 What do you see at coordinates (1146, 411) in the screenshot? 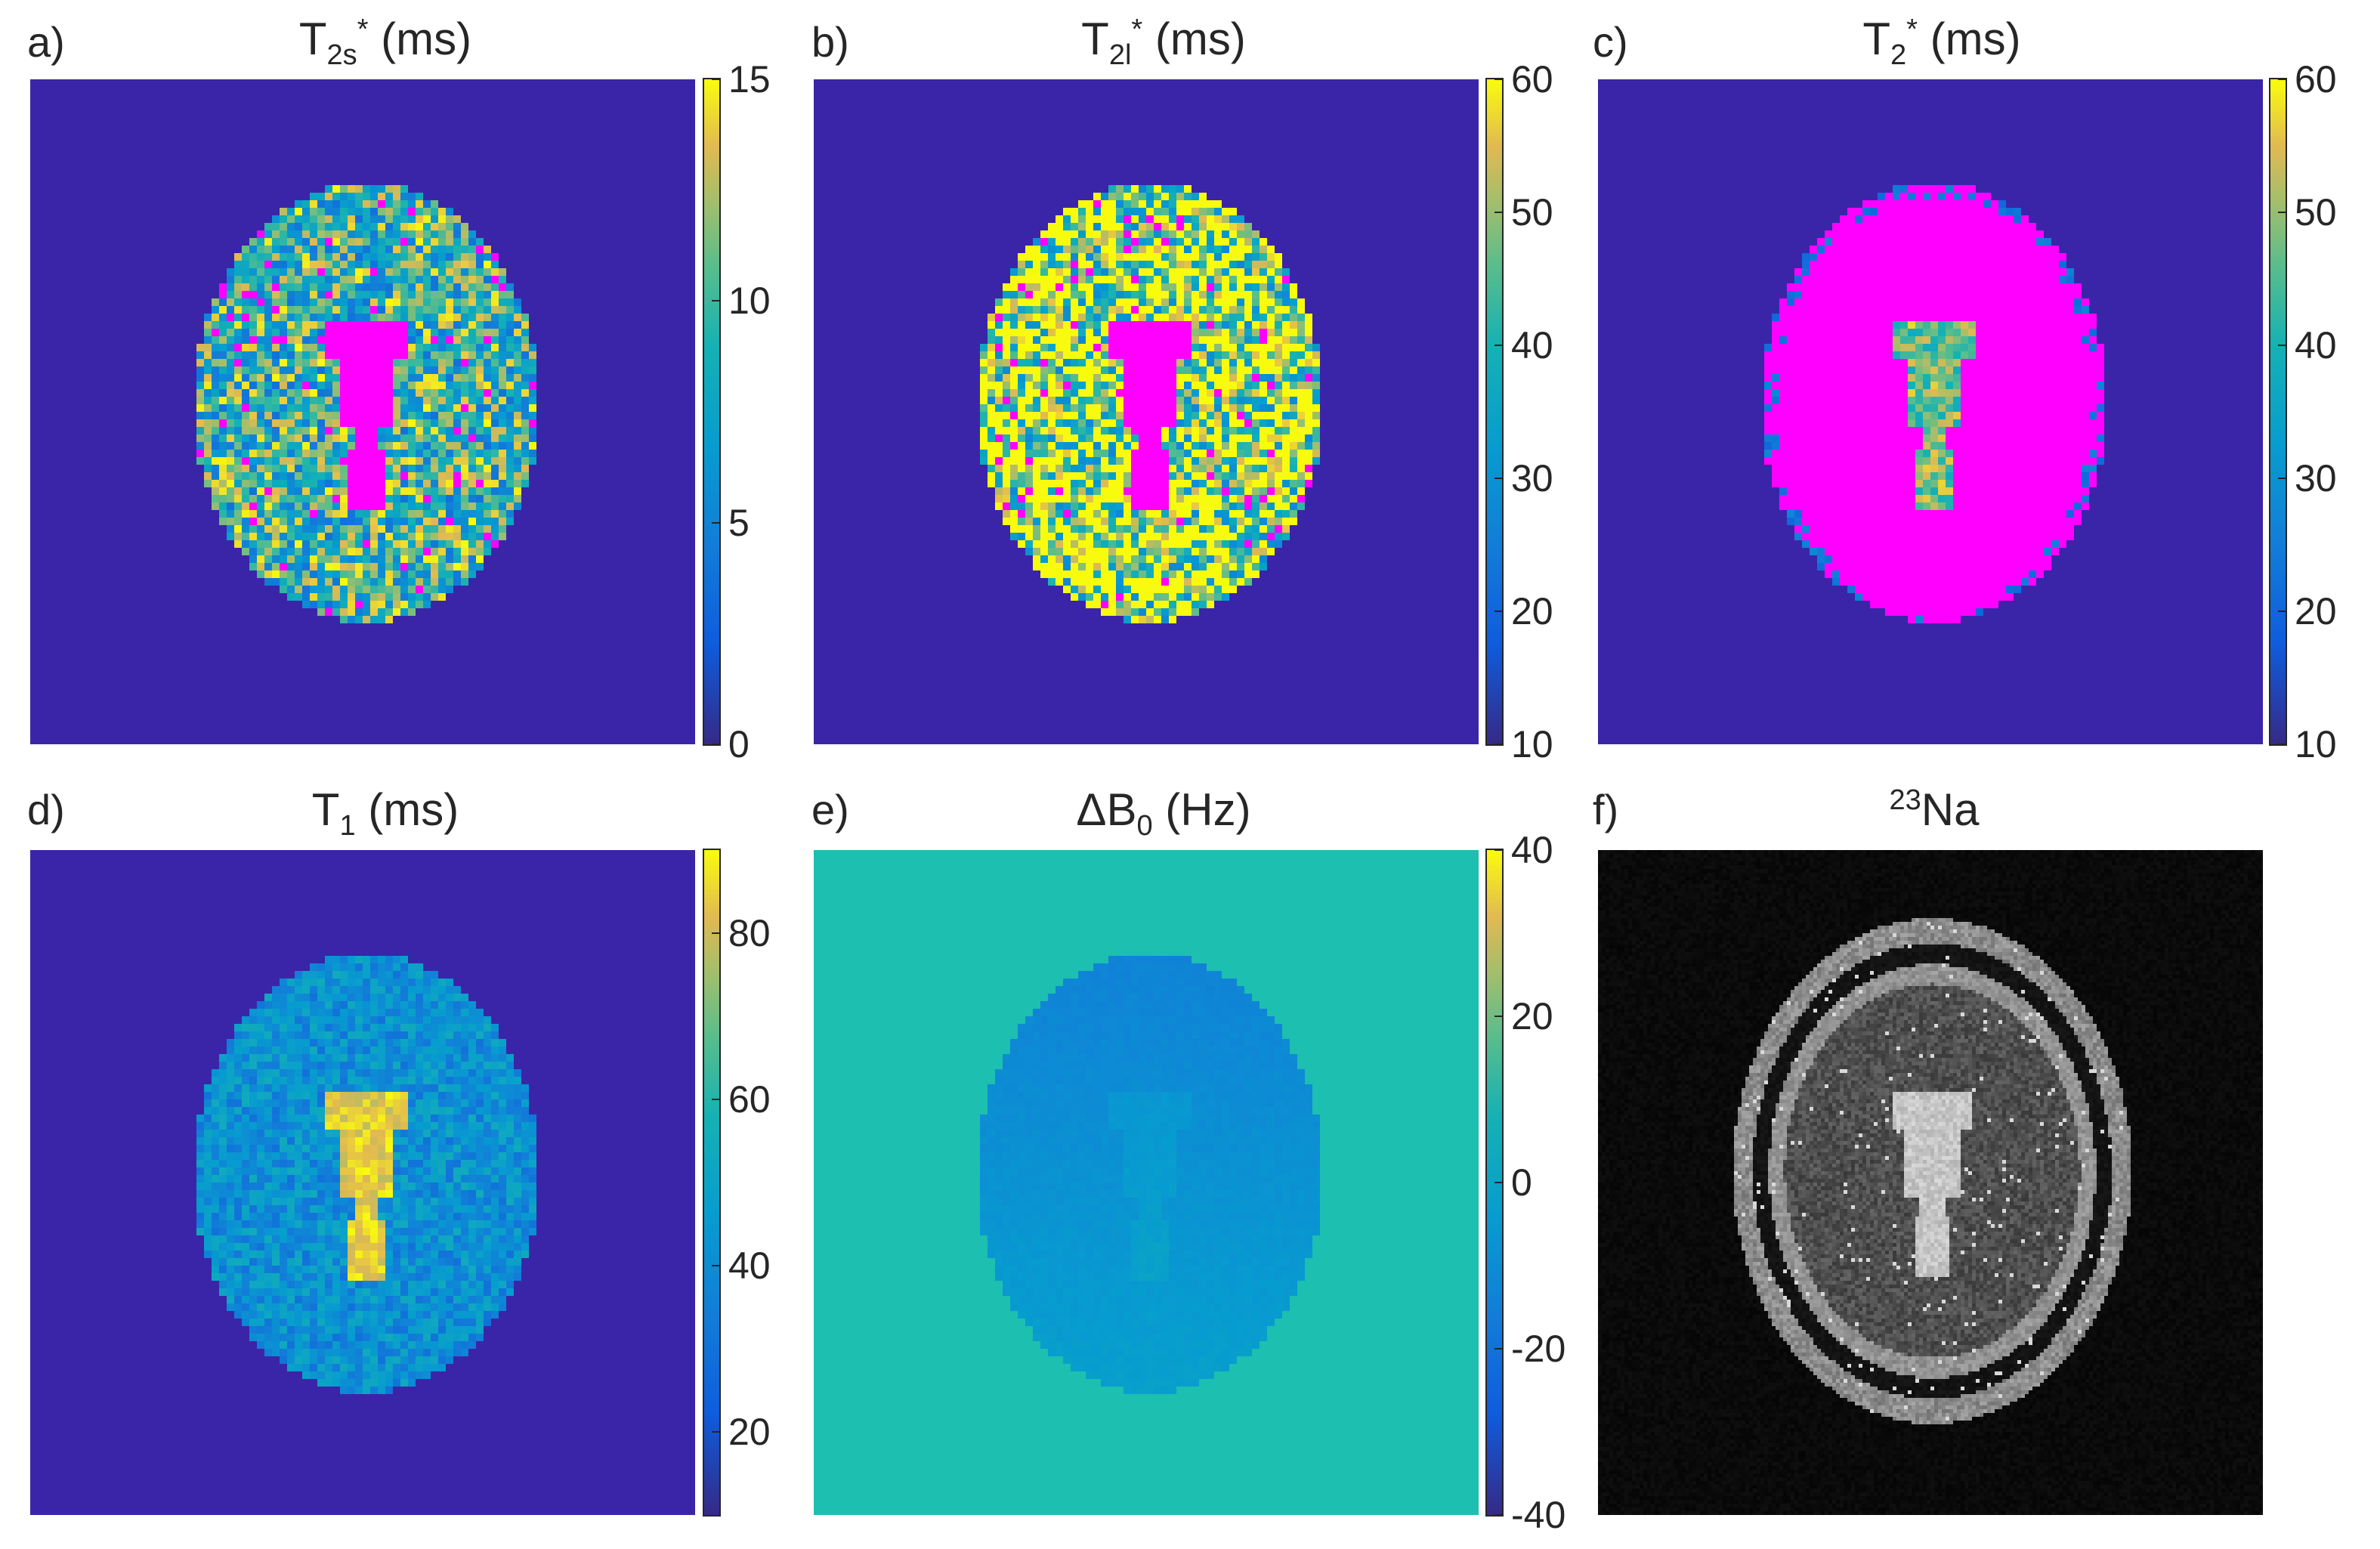
I see `t2l-map-image` at bounding box center [1146, 411].